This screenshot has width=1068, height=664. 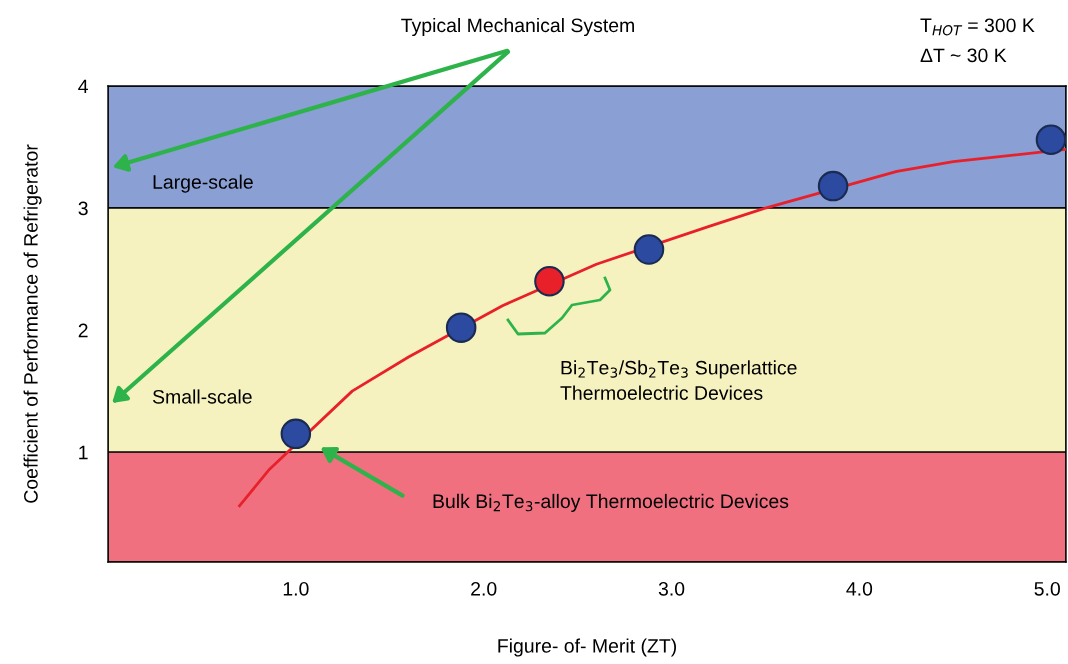 What do you see at coordinates (202, 396) in the screenshot?
I see `band-label: Small-scale` at bounding box center [202, 396].